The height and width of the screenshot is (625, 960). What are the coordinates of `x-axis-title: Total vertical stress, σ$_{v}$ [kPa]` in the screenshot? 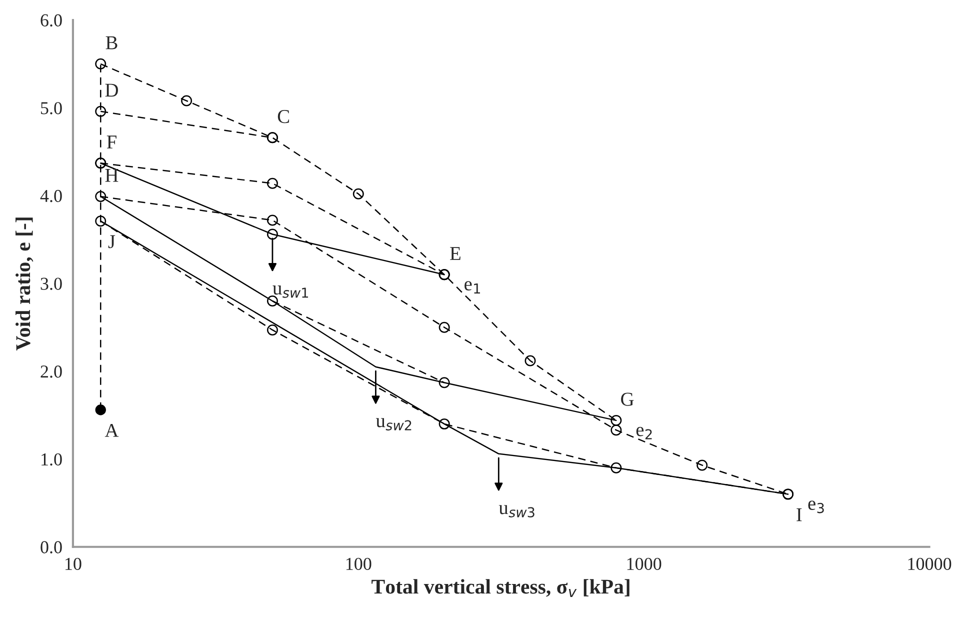 It's located at (501, 588).